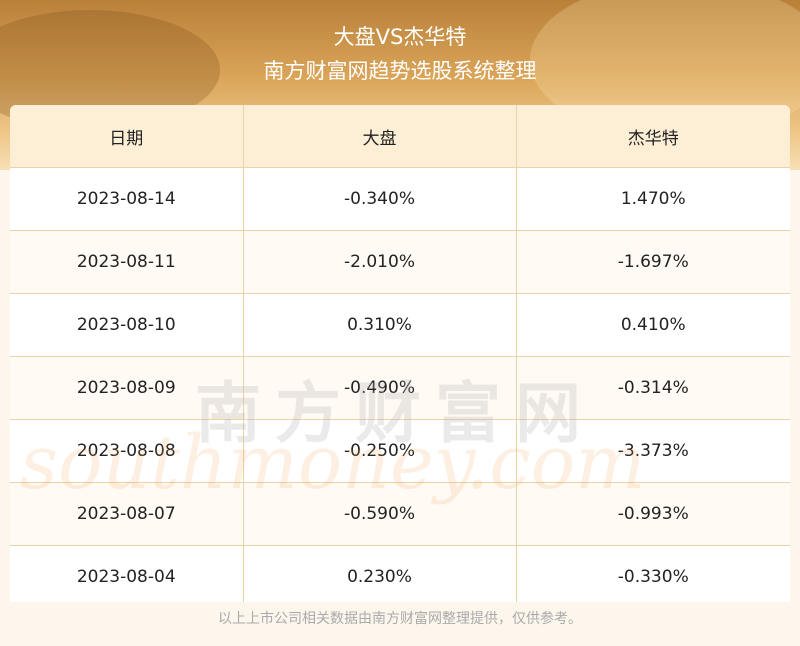 This screenshot has width=800, height=646. Describe the element at coordinates (653, 573) in the screenshot. I see `cell-stock: -0.330%` at that location.